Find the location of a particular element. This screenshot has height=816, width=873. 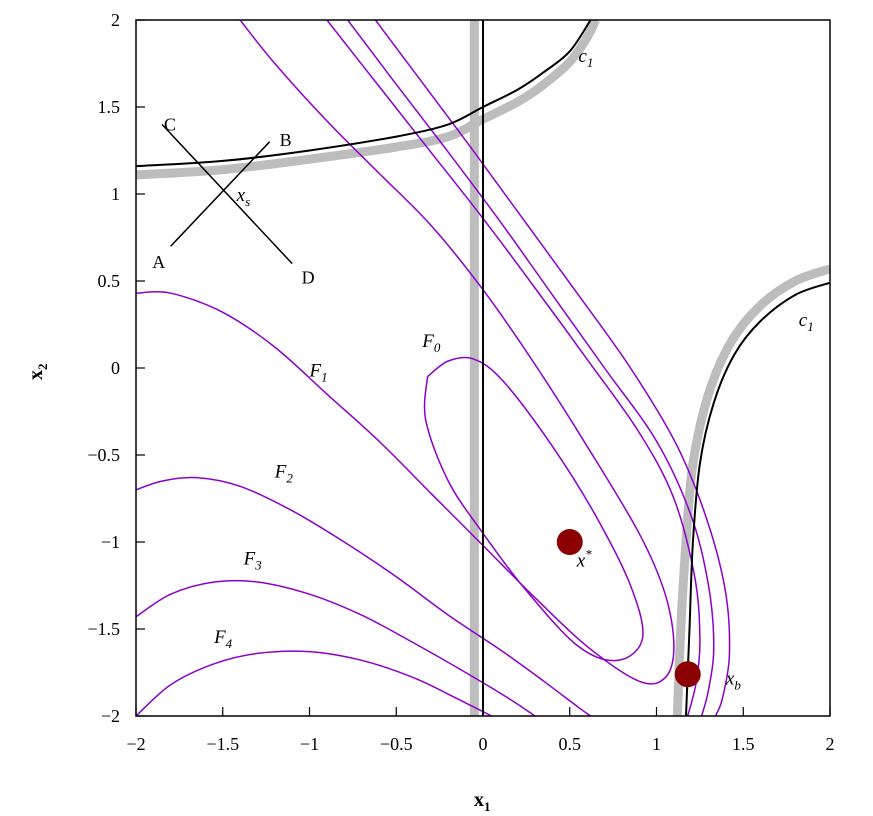

search-label-B: B is located at coordinates (286, 140).